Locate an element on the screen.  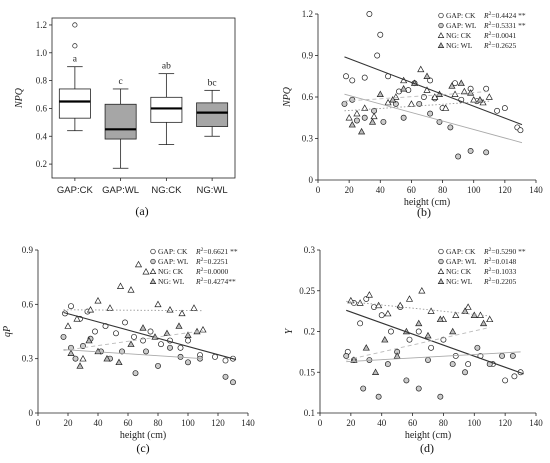
panel-c-xtick-label: 40 is located at coordinates (99, 423).